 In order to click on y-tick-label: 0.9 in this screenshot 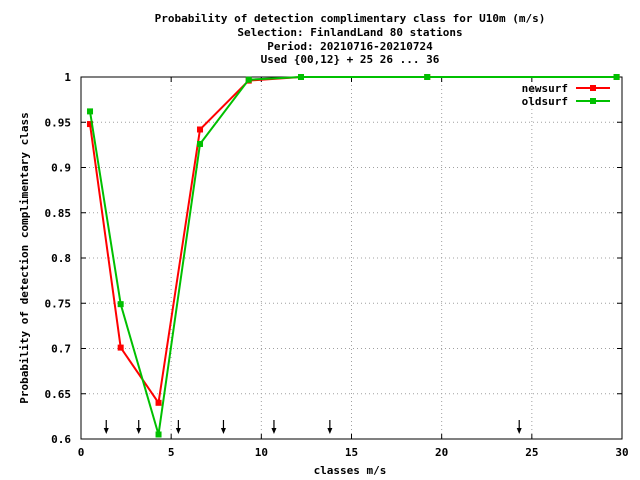, I will do `click(61, 168)`.